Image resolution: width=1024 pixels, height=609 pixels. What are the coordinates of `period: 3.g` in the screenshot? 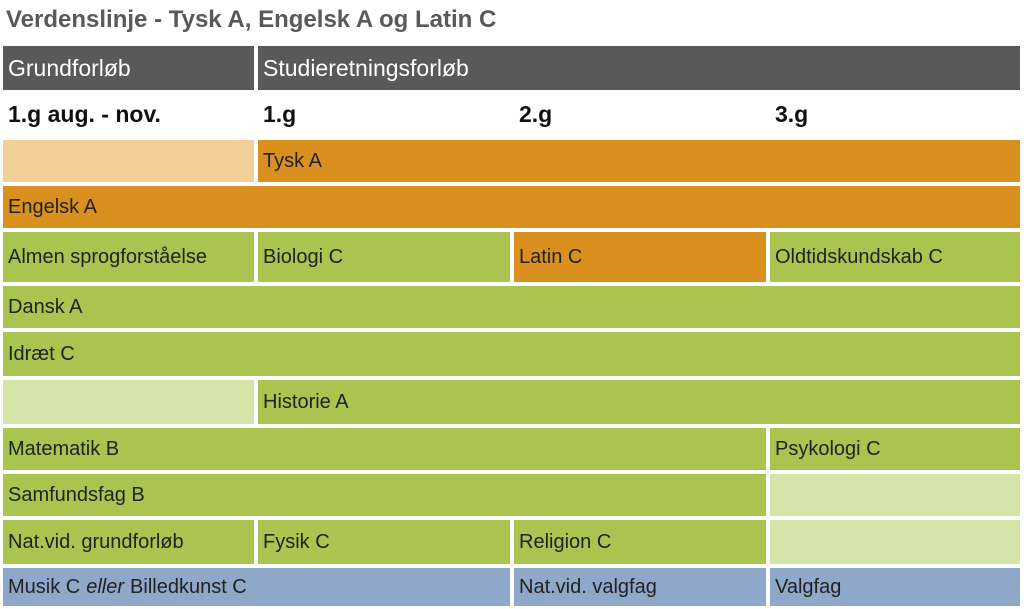 It's located at (792, 113).